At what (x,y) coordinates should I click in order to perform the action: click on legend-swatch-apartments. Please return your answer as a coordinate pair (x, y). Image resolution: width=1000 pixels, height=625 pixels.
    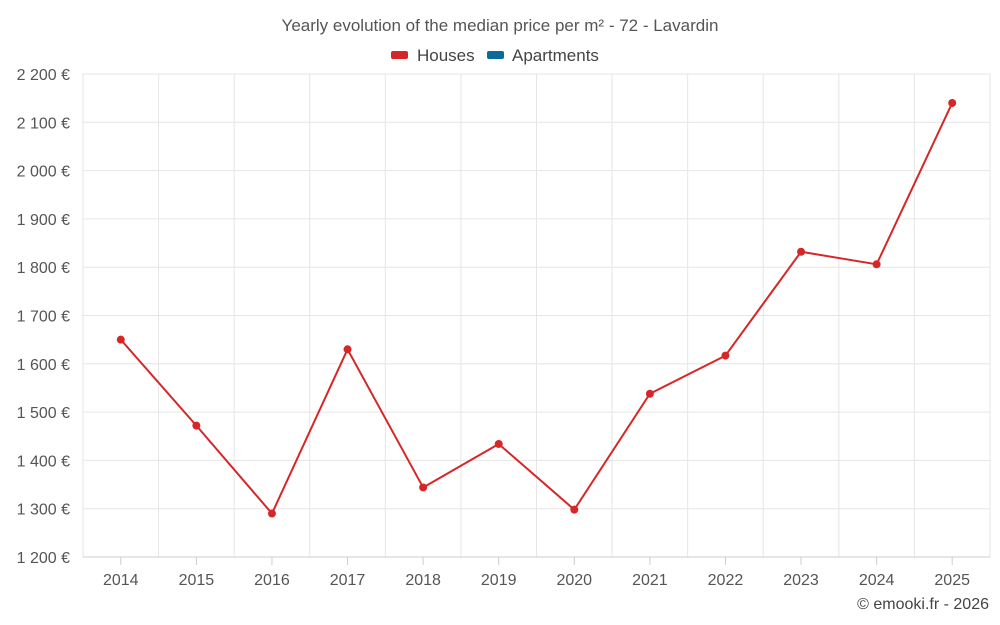
    Looking at the image, I should click on (495, 55).